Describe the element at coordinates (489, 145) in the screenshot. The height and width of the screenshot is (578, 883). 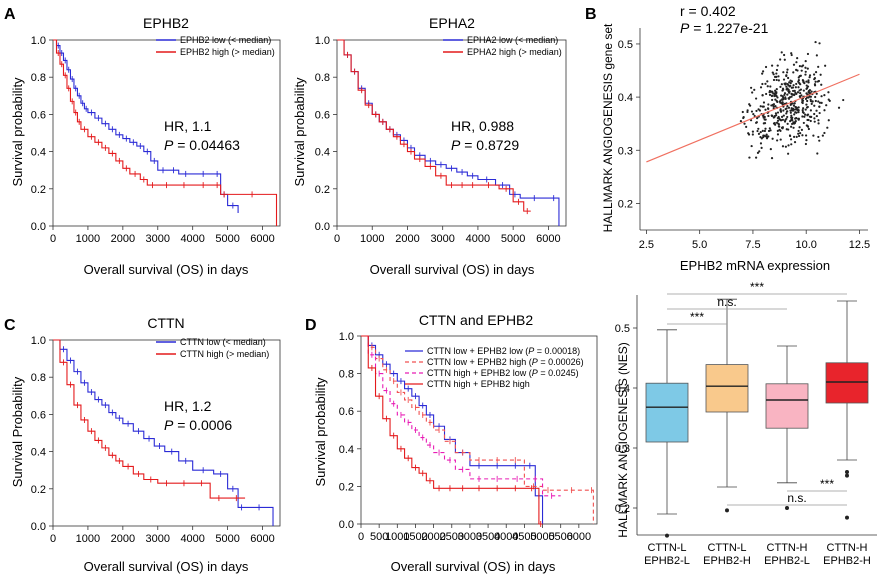
I see `p-value: = 0.8729` at that location.